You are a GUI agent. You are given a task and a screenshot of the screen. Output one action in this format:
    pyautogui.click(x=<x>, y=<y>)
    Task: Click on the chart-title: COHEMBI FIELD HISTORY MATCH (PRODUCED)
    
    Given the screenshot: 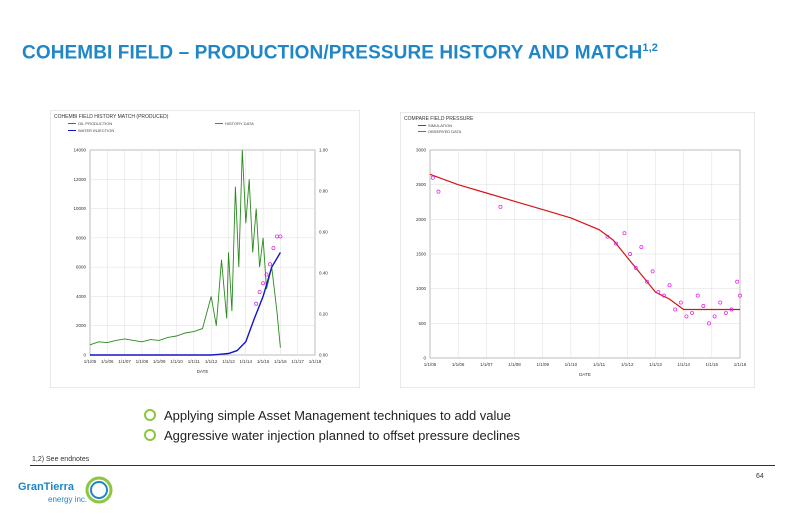 What is the action you would take?
    pyautogui.click(x=111, y=117)
    